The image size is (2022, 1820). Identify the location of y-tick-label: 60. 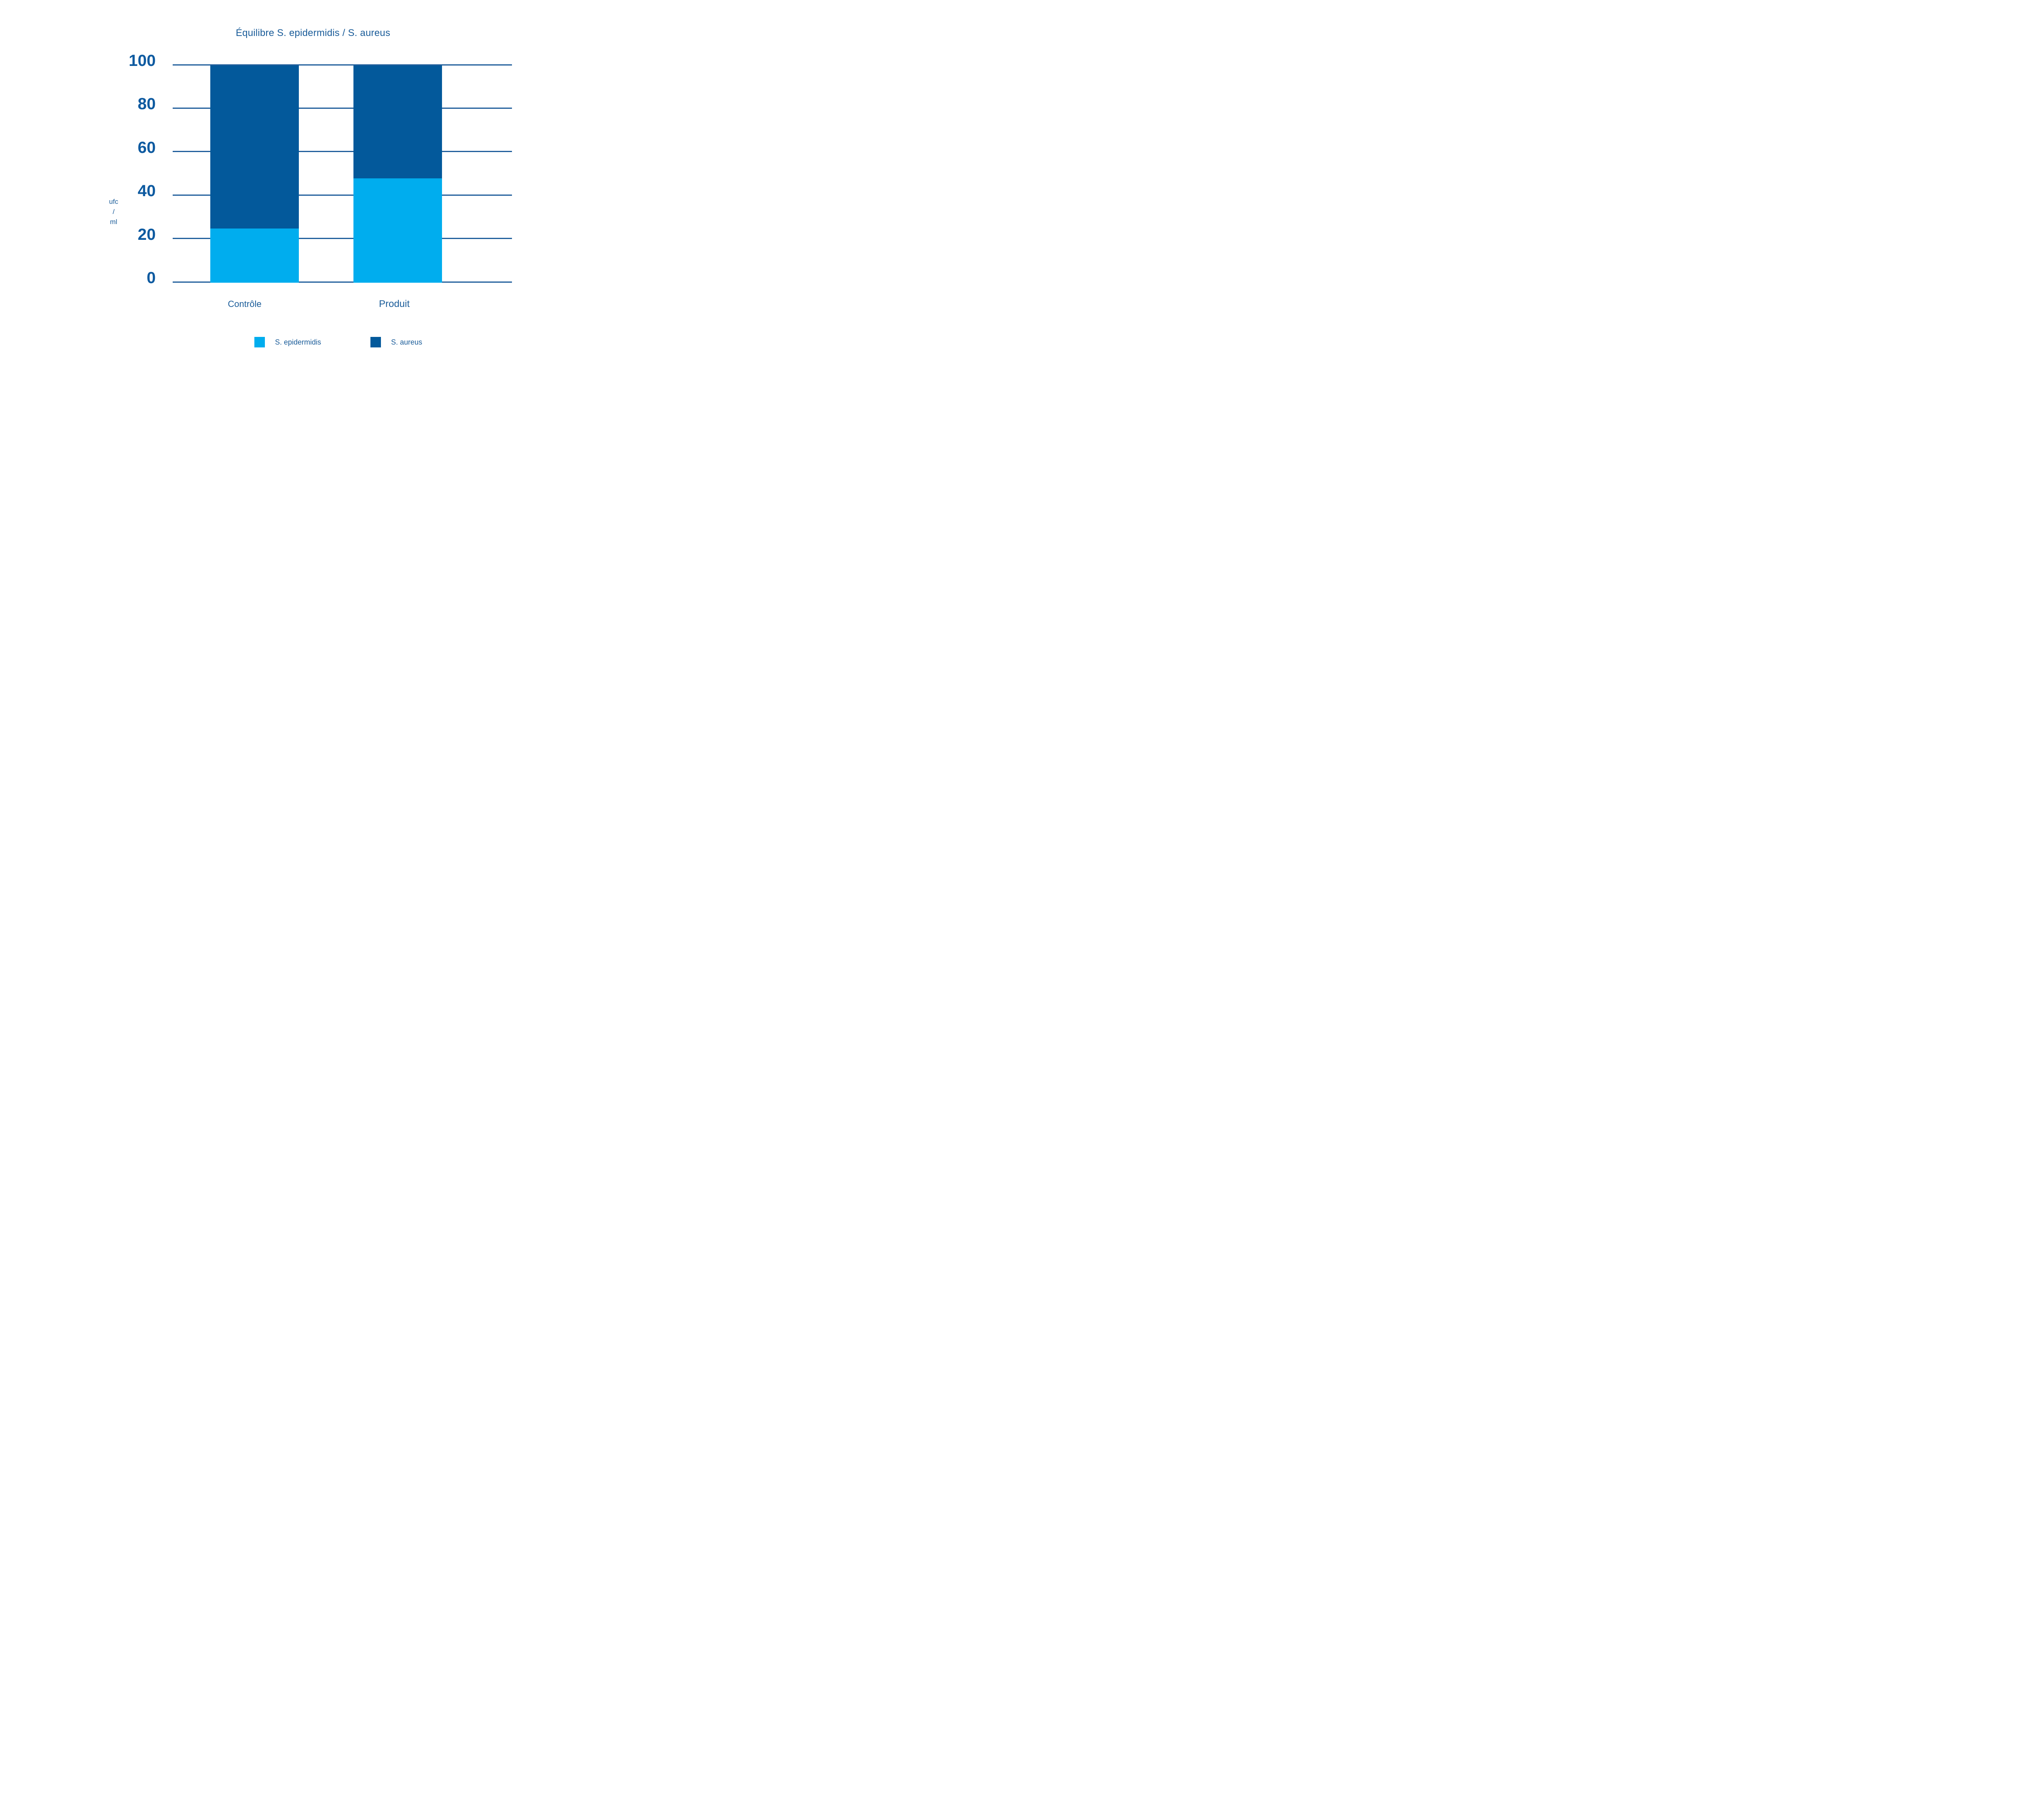
(146, 147).